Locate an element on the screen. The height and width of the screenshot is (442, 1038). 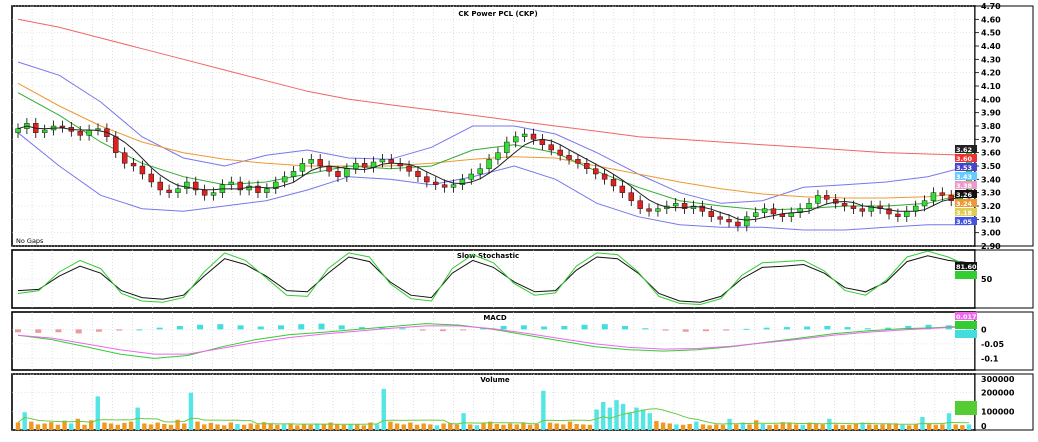
macd-badge is located at coordinates (966, 316).